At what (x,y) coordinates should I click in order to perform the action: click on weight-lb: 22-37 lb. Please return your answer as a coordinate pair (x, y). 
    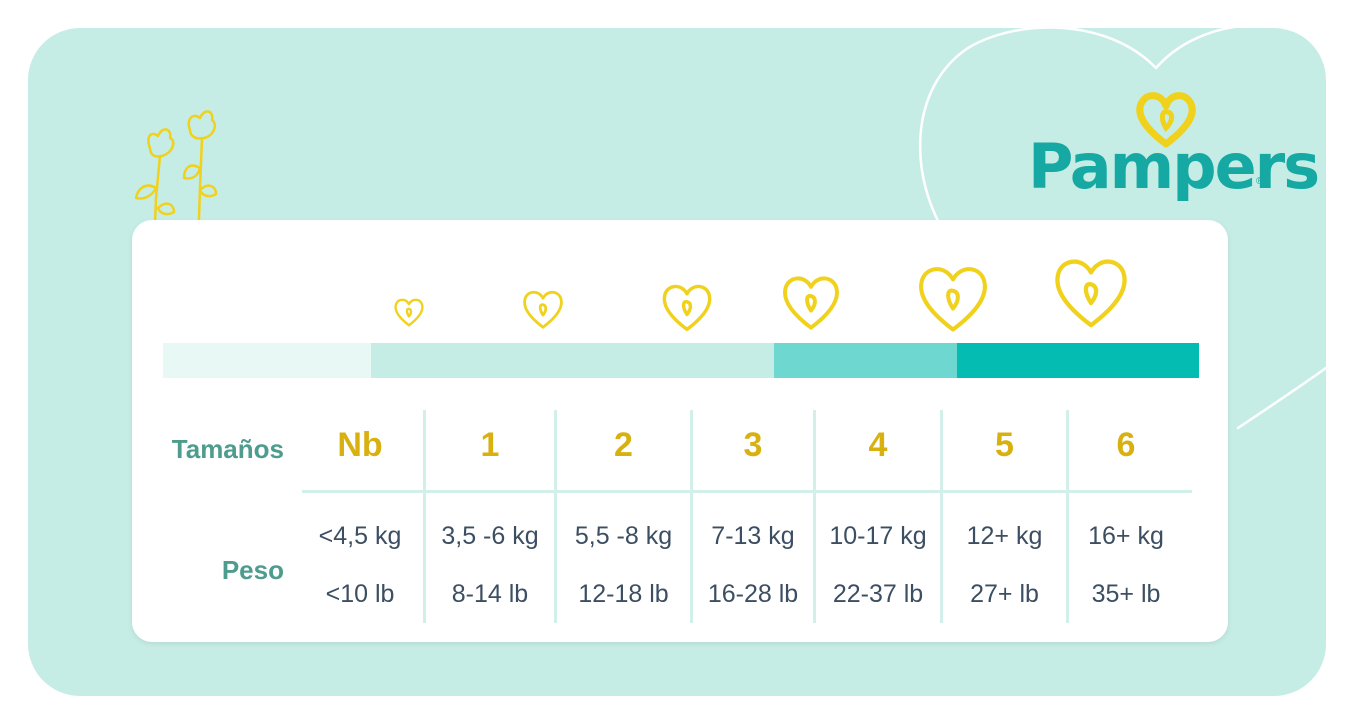
    Looking at the image, I should click on (878, 594).